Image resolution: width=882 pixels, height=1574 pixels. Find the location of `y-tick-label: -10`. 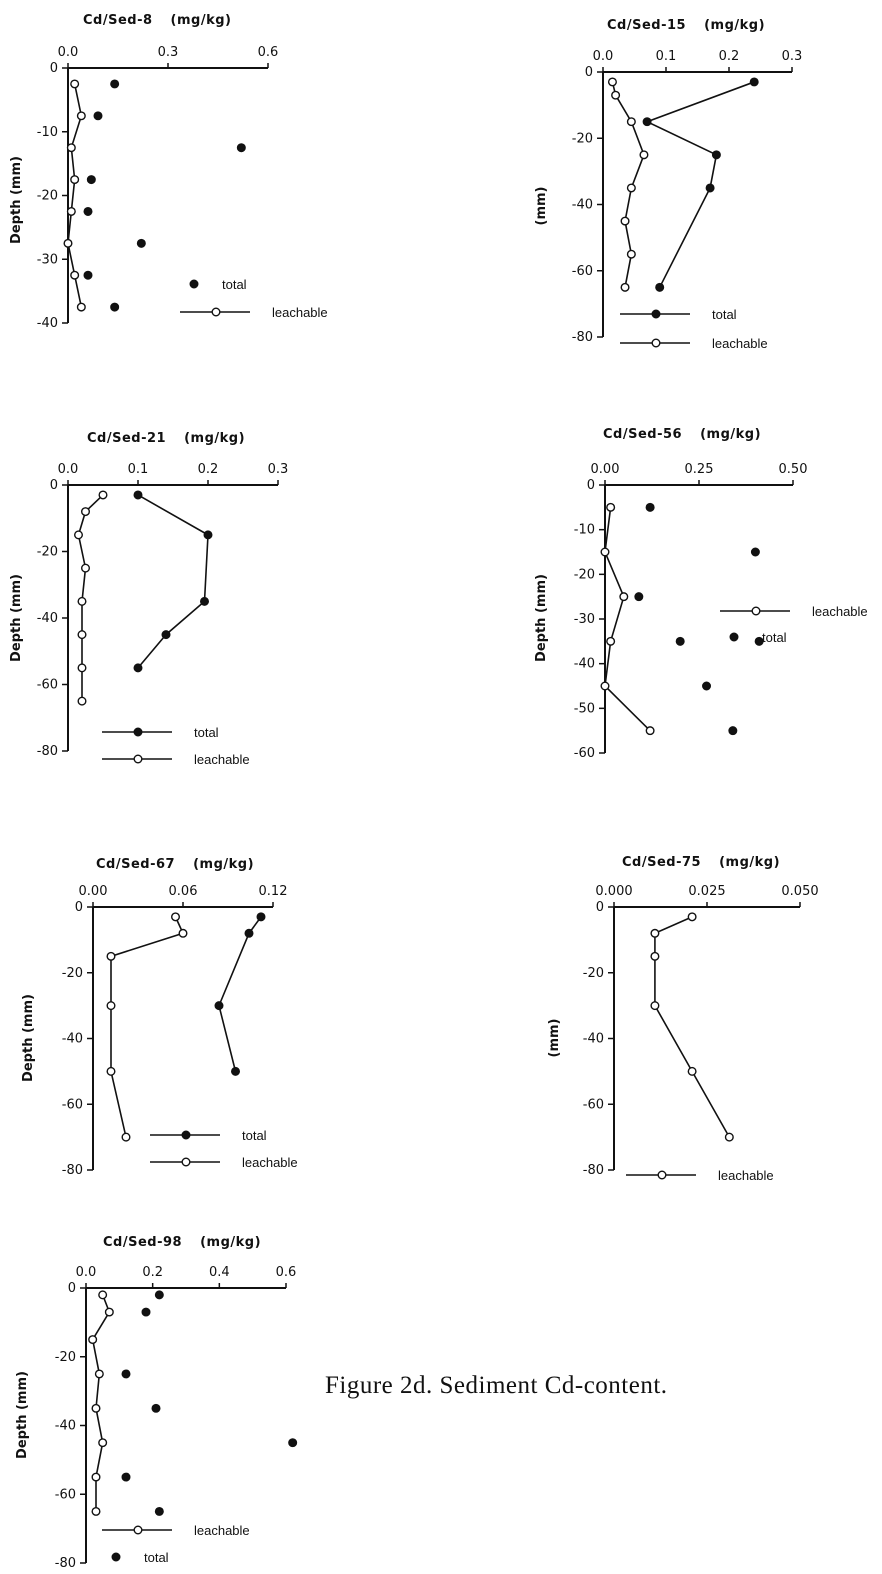

y-tick-label: -10 is located at coordinates (584, 530).